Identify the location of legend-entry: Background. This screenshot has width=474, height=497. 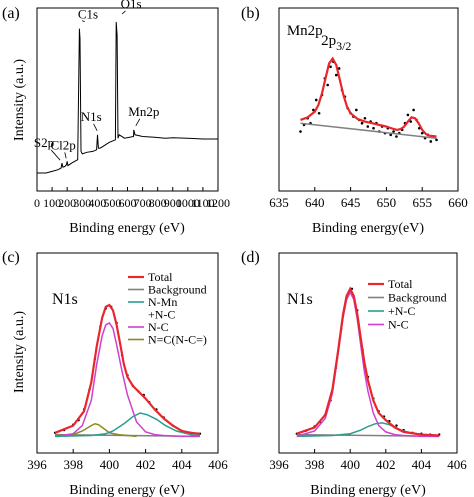
(177, 290).